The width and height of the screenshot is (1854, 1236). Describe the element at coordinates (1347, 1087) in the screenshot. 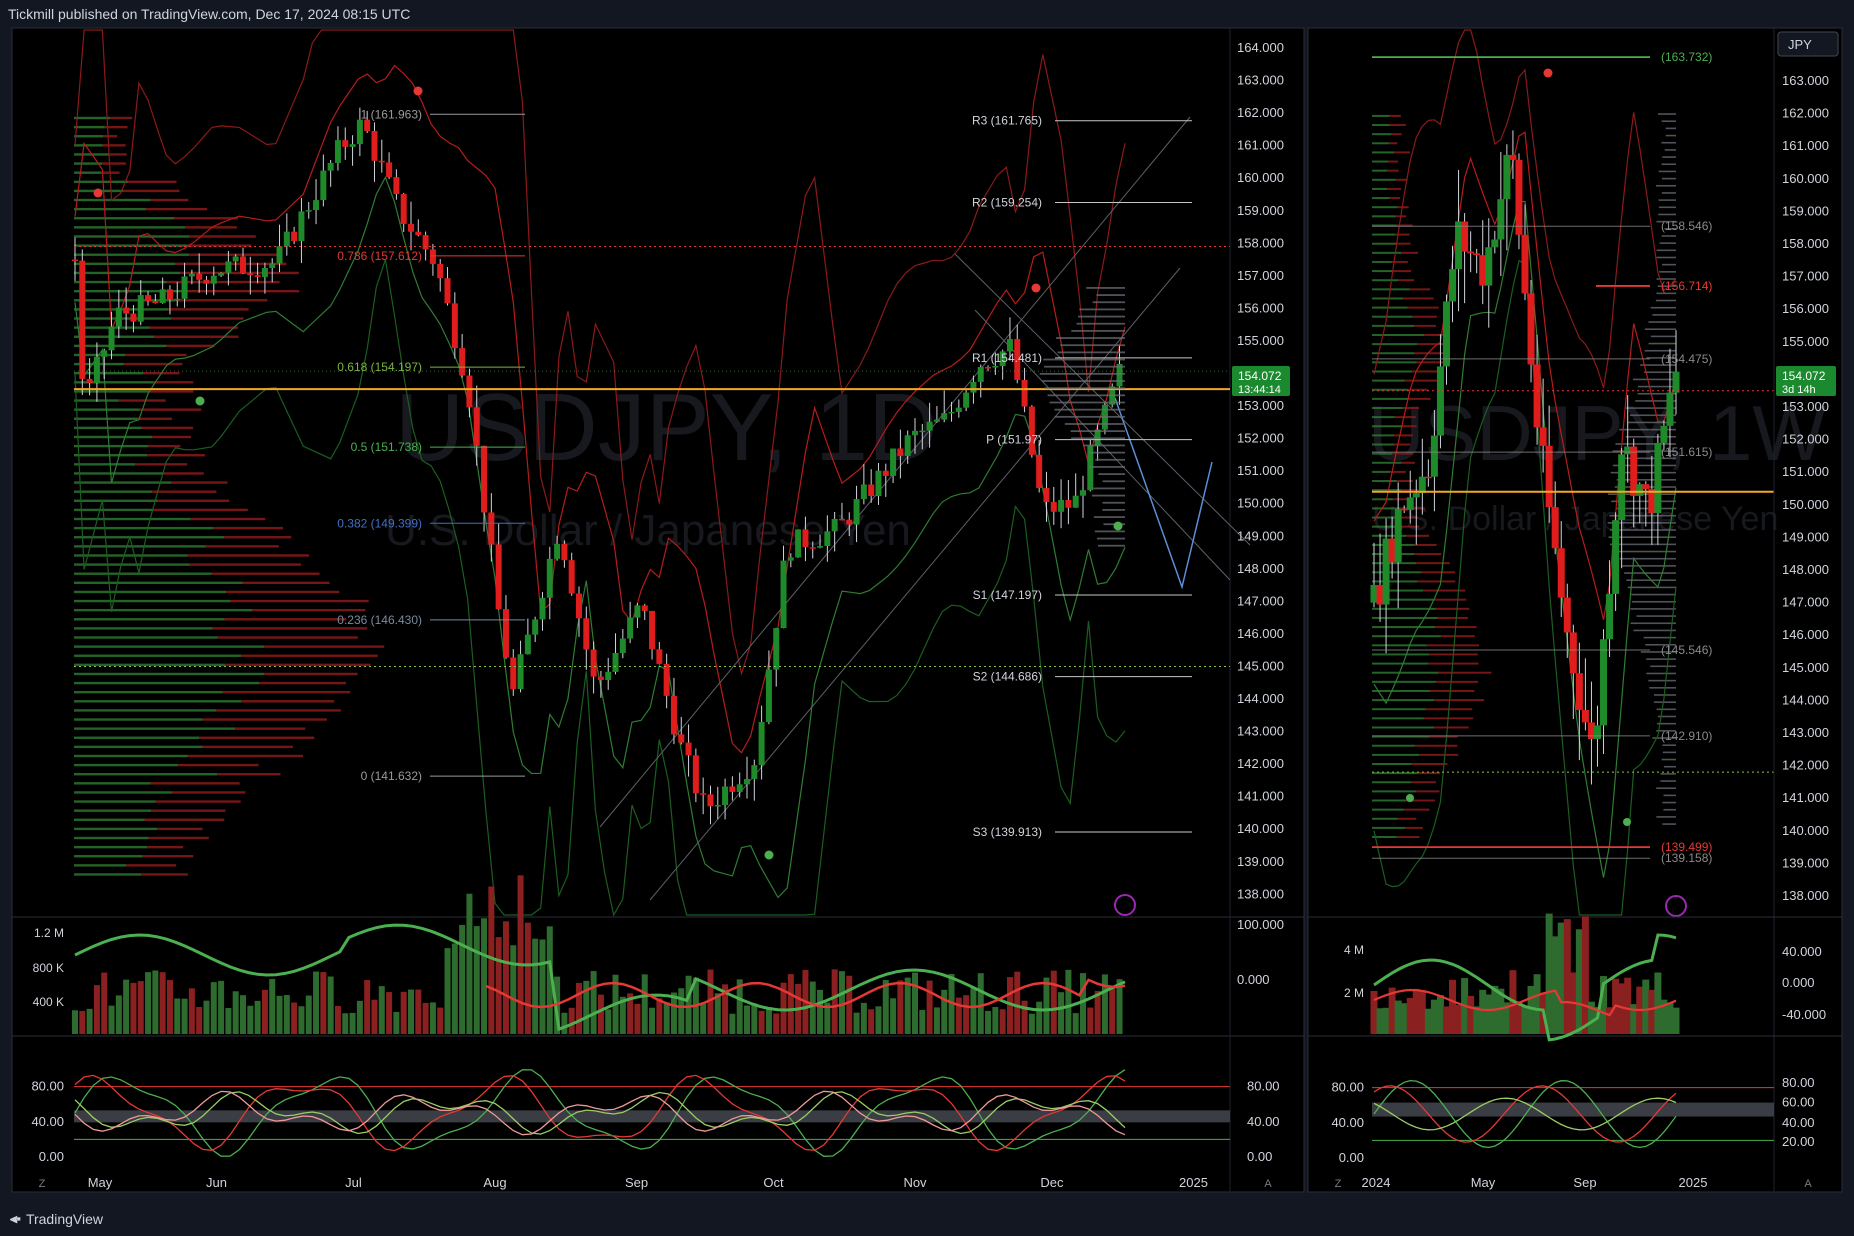

I see `stoch-axis-label-left: 80.00` at that location.